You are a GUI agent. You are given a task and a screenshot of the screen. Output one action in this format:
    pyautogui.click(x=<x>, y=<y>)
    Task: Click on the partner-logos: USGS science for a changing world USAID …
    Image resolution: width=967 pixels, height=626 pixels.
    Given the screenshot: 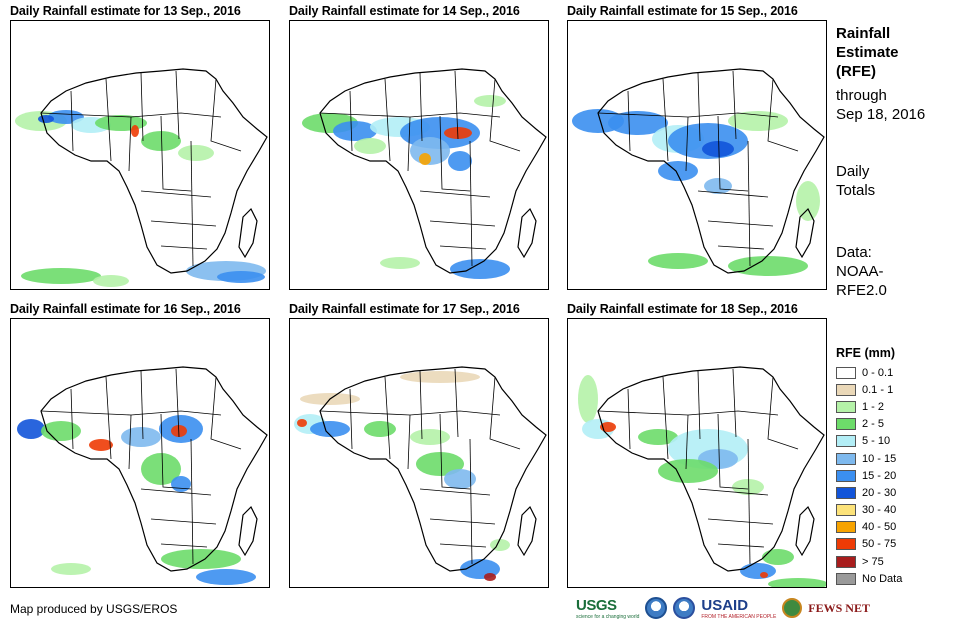 What is the action you would take?
    pyautogui.click(x=723, y=608)
    